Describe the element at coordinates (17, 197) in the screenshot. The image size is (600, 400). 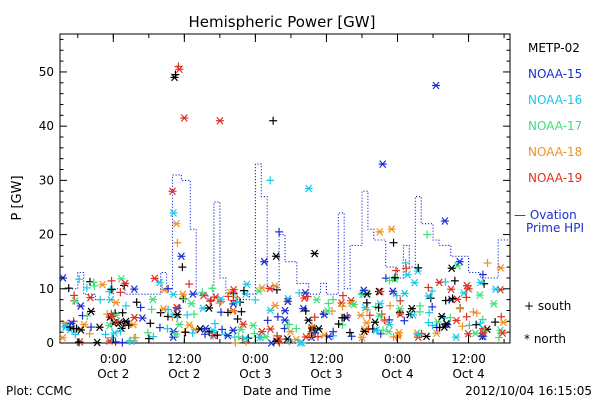
I see `y-axis-label: P [GW]` at that location.